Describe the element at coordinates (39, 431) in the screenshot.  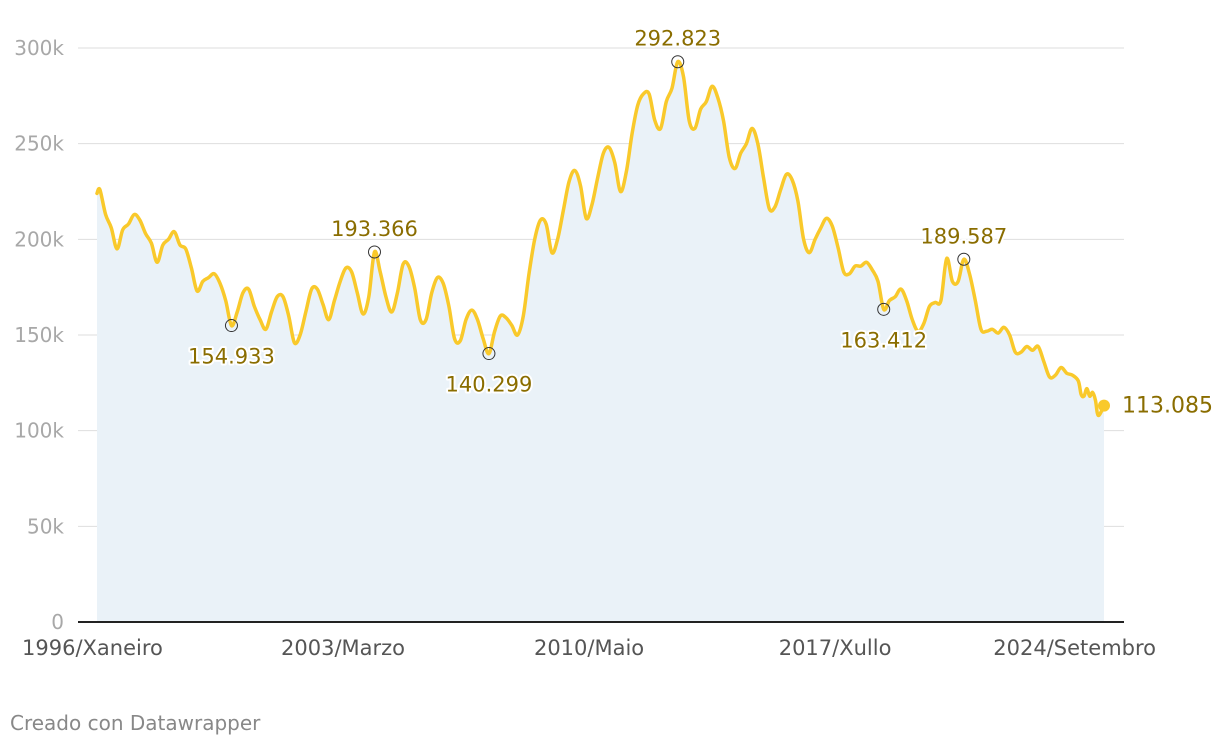
I see `y-tick-label: 100k` at that location.